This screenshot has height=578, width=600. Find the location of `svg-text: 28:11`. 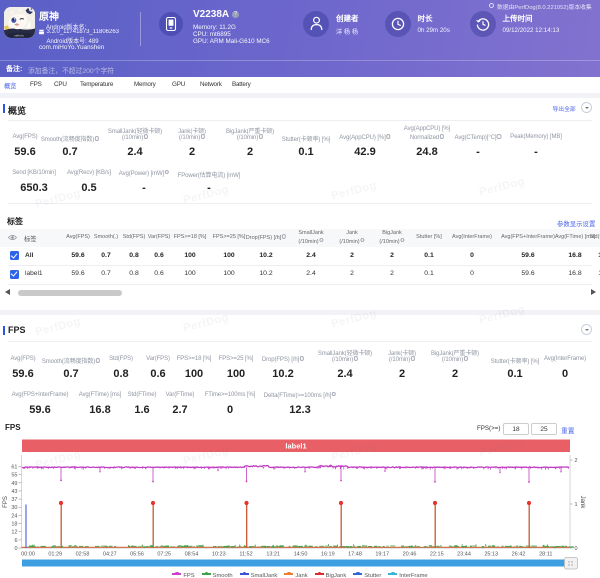

svg-text: 28:11 is located at coordinates (545, 555).